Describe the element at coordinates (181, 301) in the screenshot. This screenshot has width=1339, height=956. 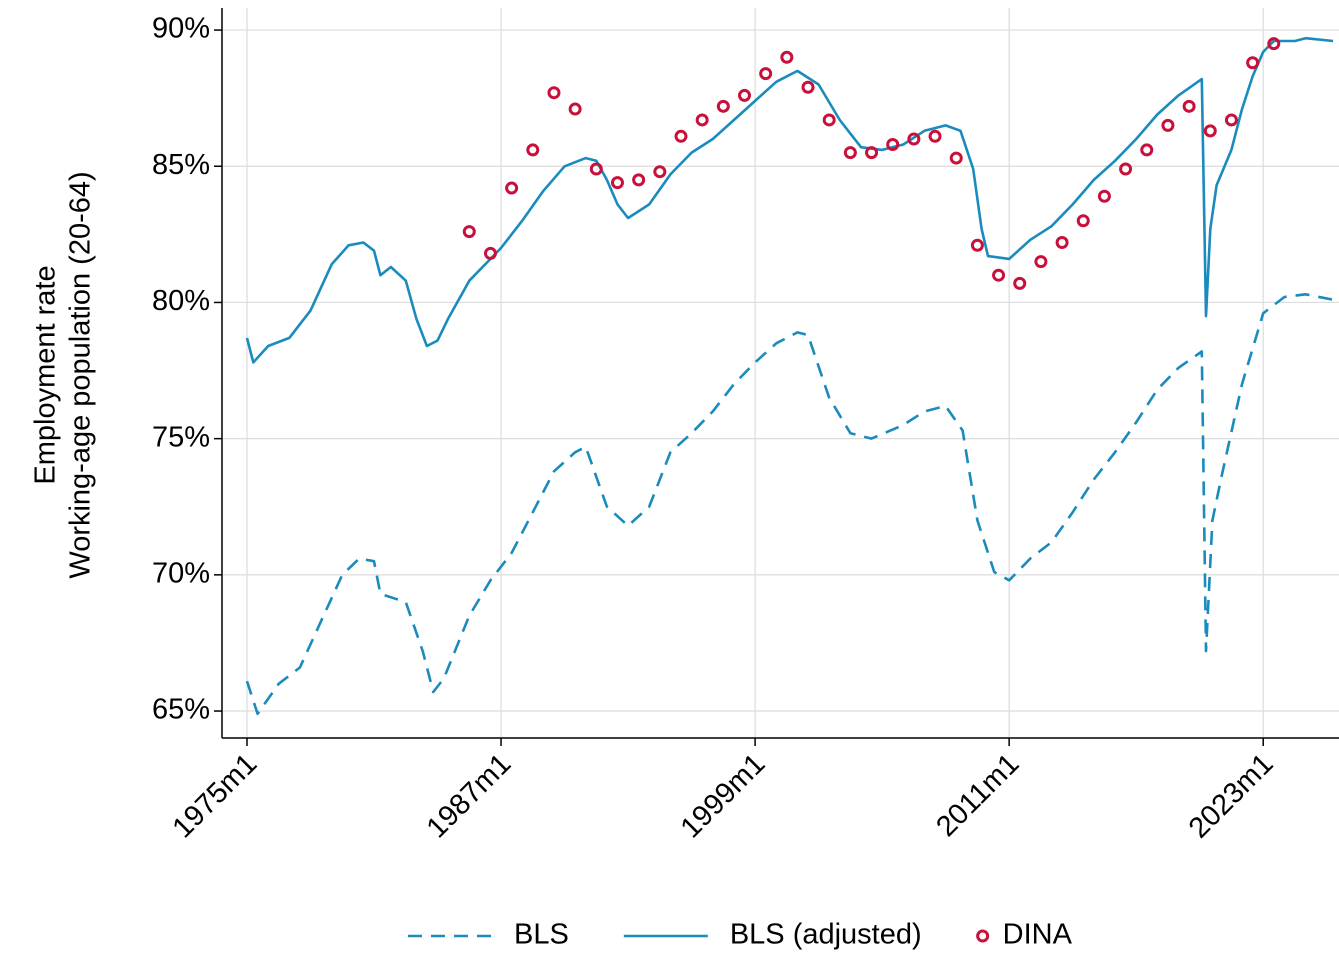
I see `y-tick-label: 80%` at that location.